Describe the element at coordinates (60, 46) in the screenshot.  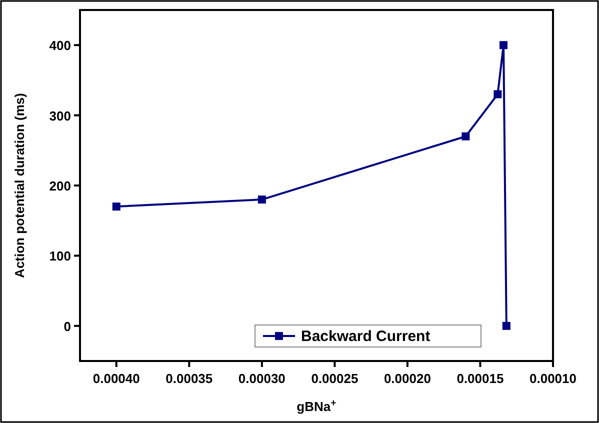
I see `y-tick-label: 400` at that location.